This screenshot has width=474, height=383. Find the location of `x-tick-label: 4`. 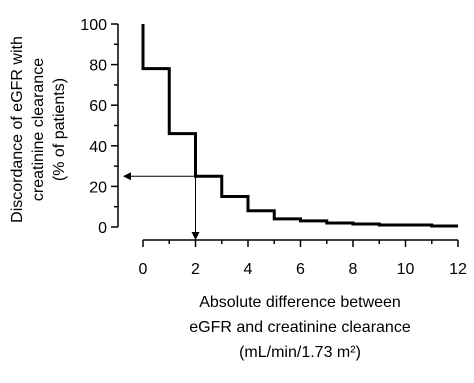

x-tick-label: 4 is located at coordinates (248, 269).